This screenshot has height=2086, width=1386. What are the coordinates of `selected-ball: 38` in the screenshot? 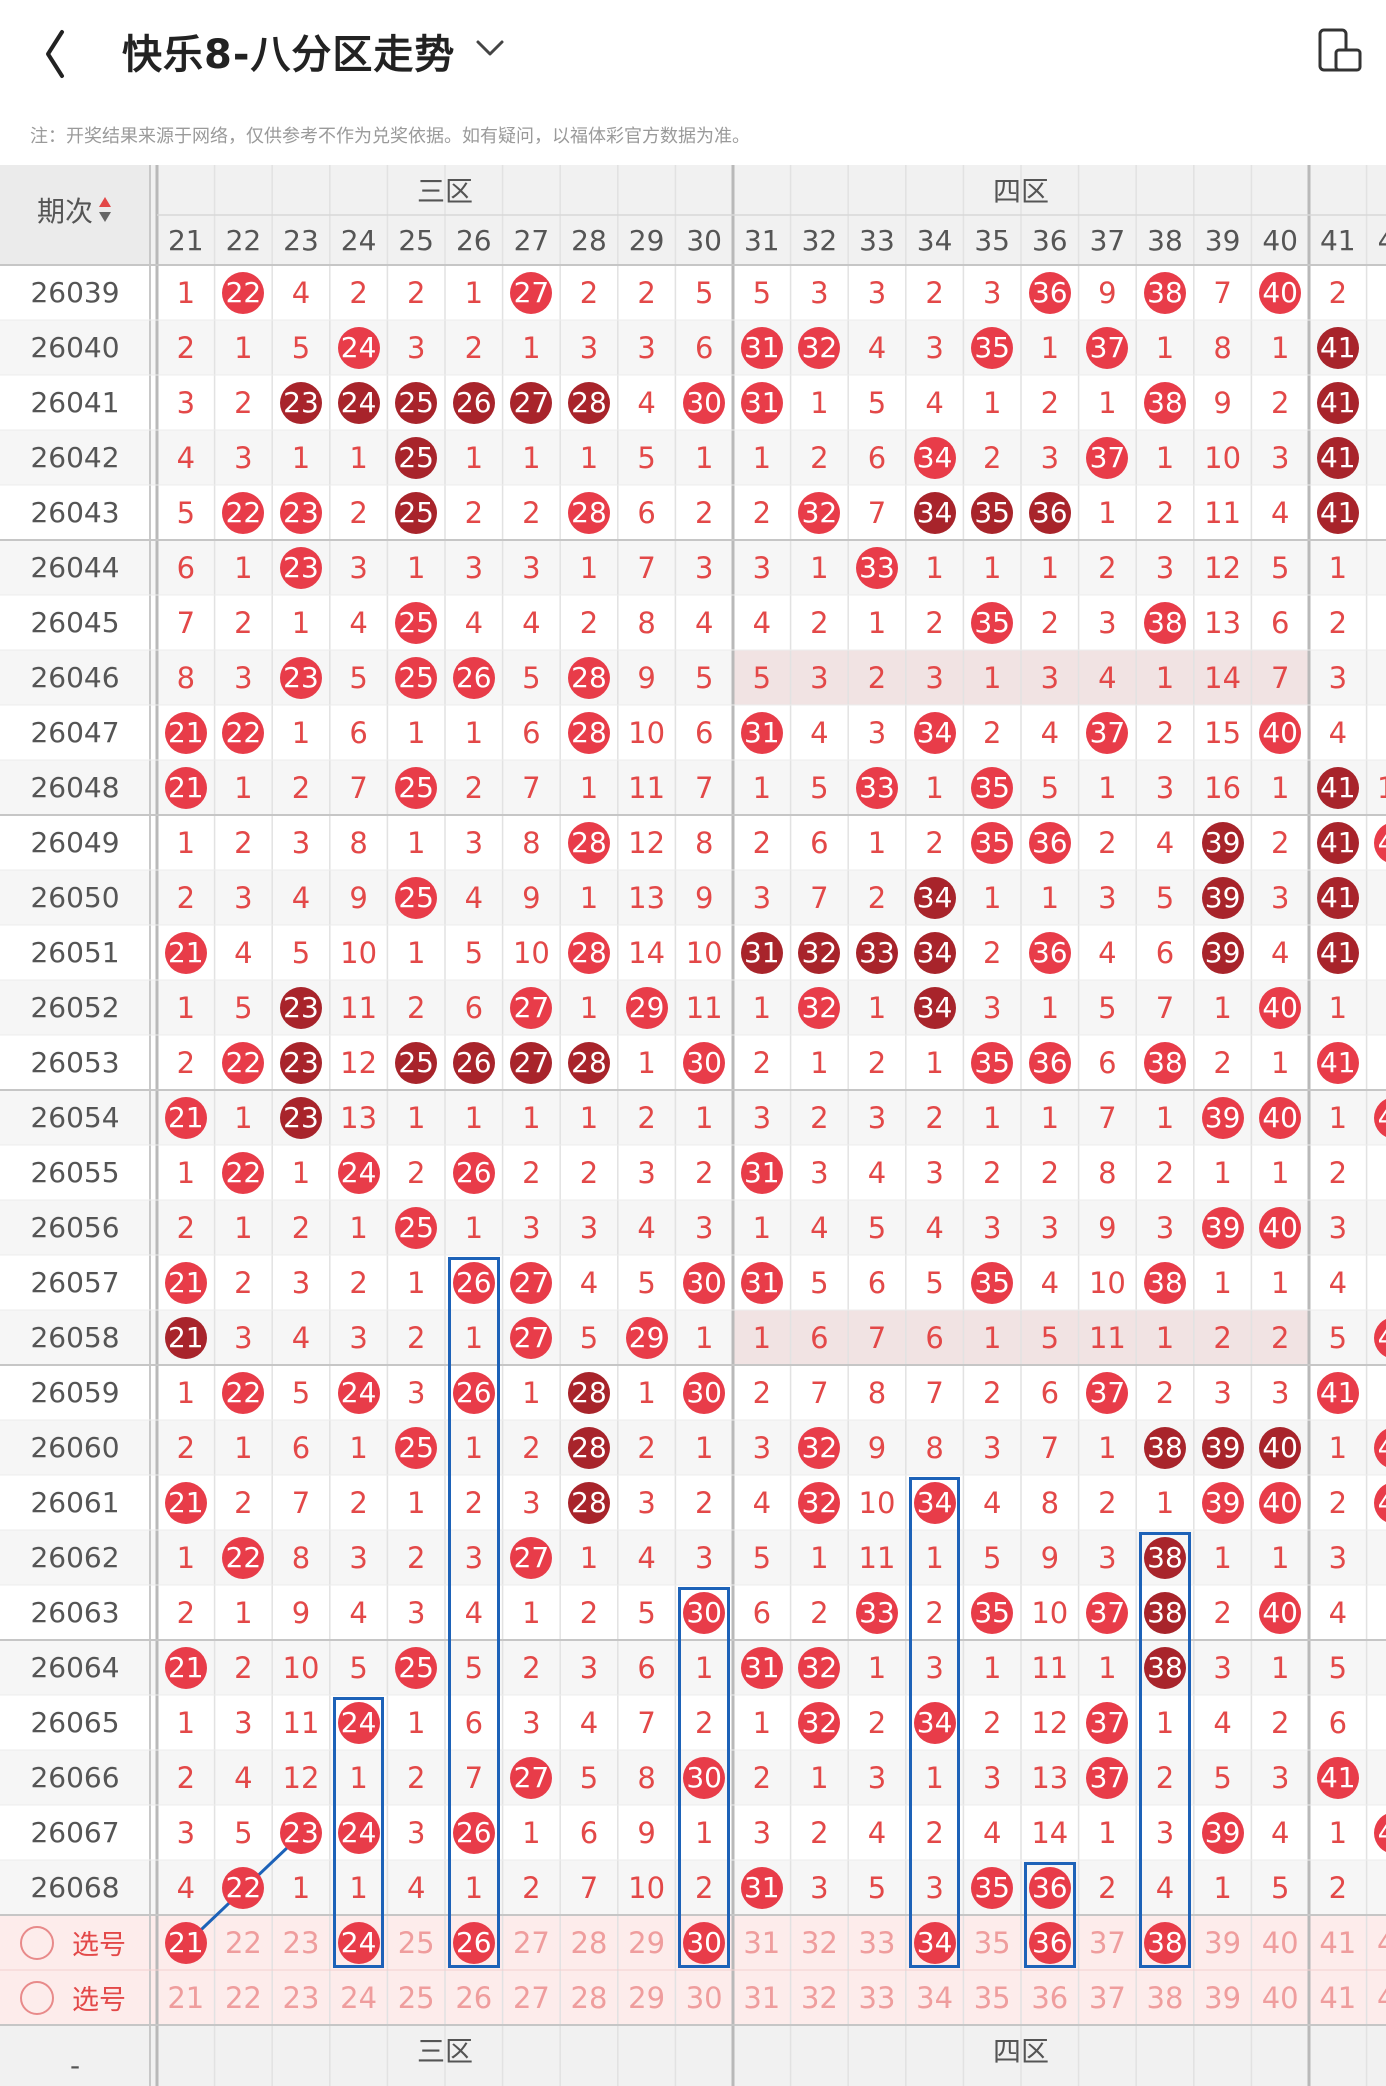 It's located at (1165, 1942).